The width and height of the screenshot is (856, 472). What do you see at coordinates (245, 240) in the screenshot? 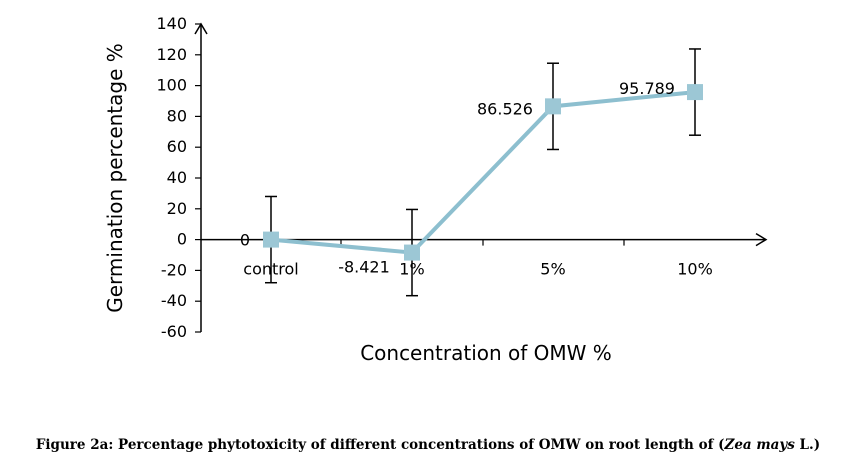
I see `data-label: 0` at bounding box center [245, 240].